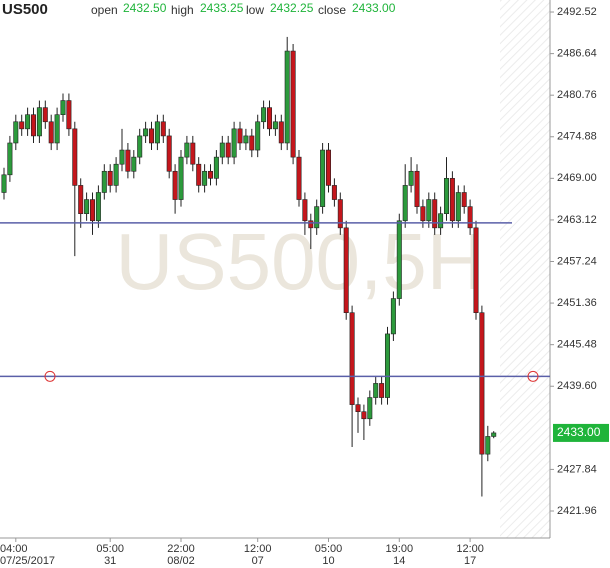 The width and height of the screenshot is (610, 568). Describe the element at coordinates (577, 386) in the screenshot. I see `y-tick-label: 2439.60` at that location.